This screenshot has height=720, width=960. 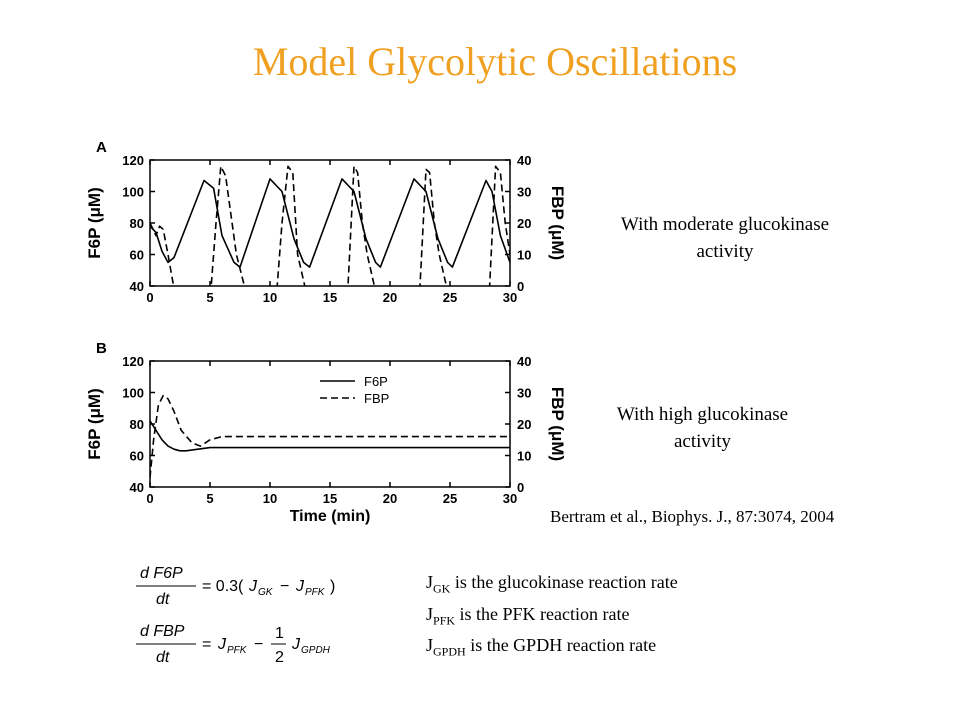 I want to click on caption-high: With high glucokinase activity, so click(x=702, y=428).